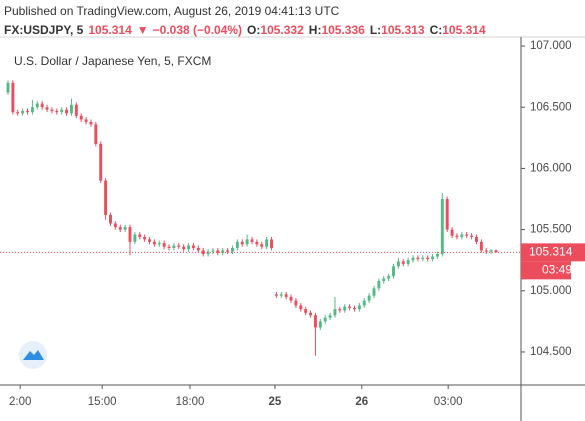 This screenshot has height=421, width=585. I want to click on countdown-box, so click(546, 270).